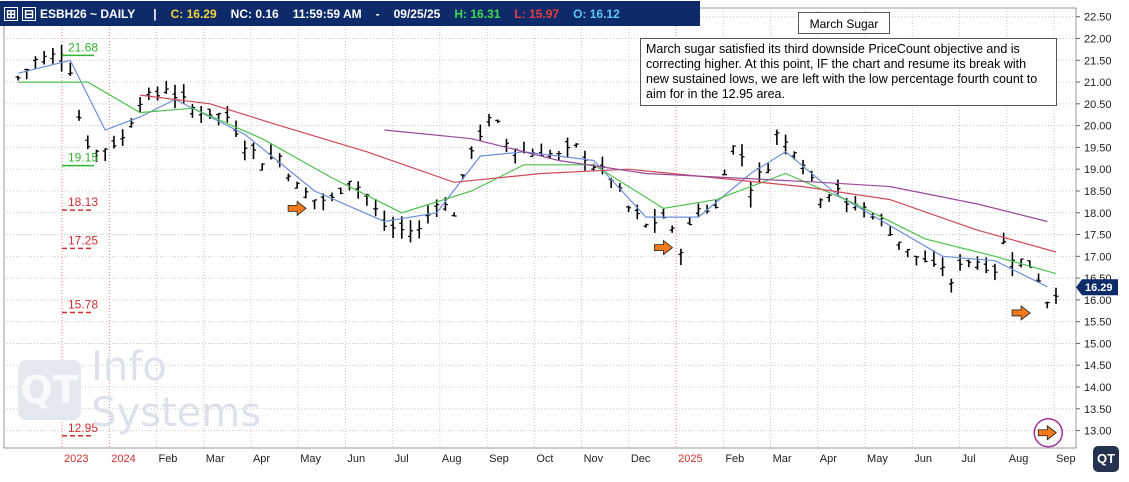 The image size is (1129, 482). What do you see at coordinates (417, 13) in the screenshot?
I see `quote-date: 09/25/25` at bounding box center [417, 13].